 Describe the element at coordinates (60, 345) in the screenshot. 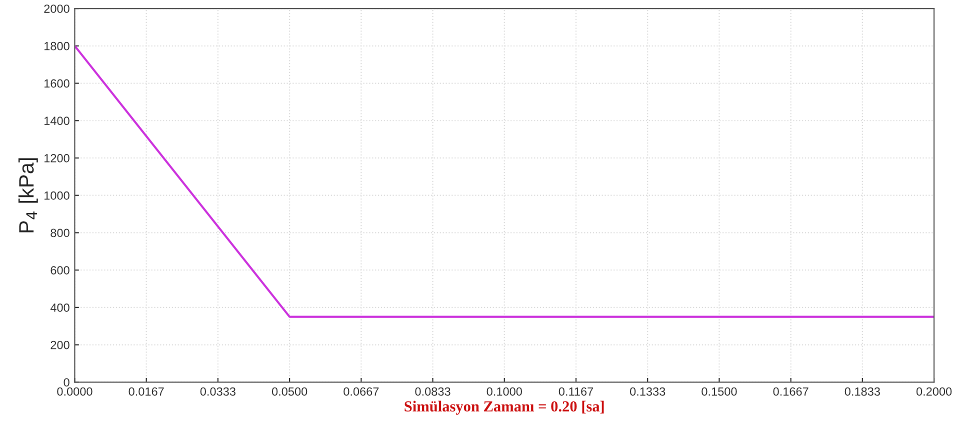

I see `y-tick-label: 200` at that location.